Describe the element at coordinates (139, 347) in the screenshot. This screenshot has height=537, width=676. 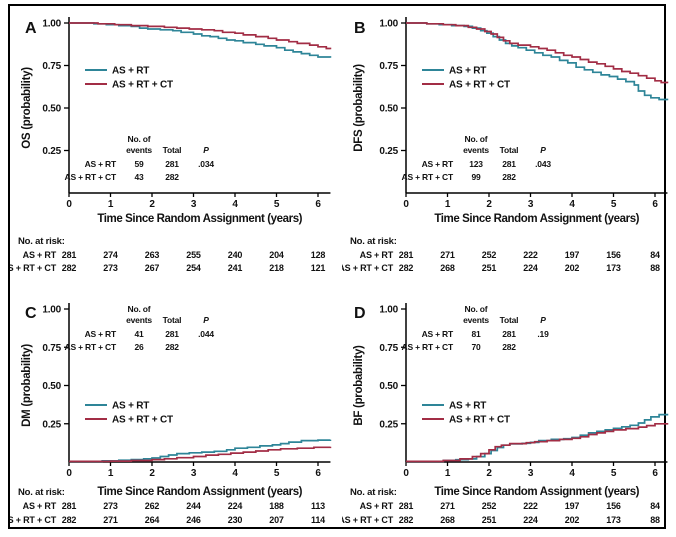
I see `stats-events-value: 26` at that location.